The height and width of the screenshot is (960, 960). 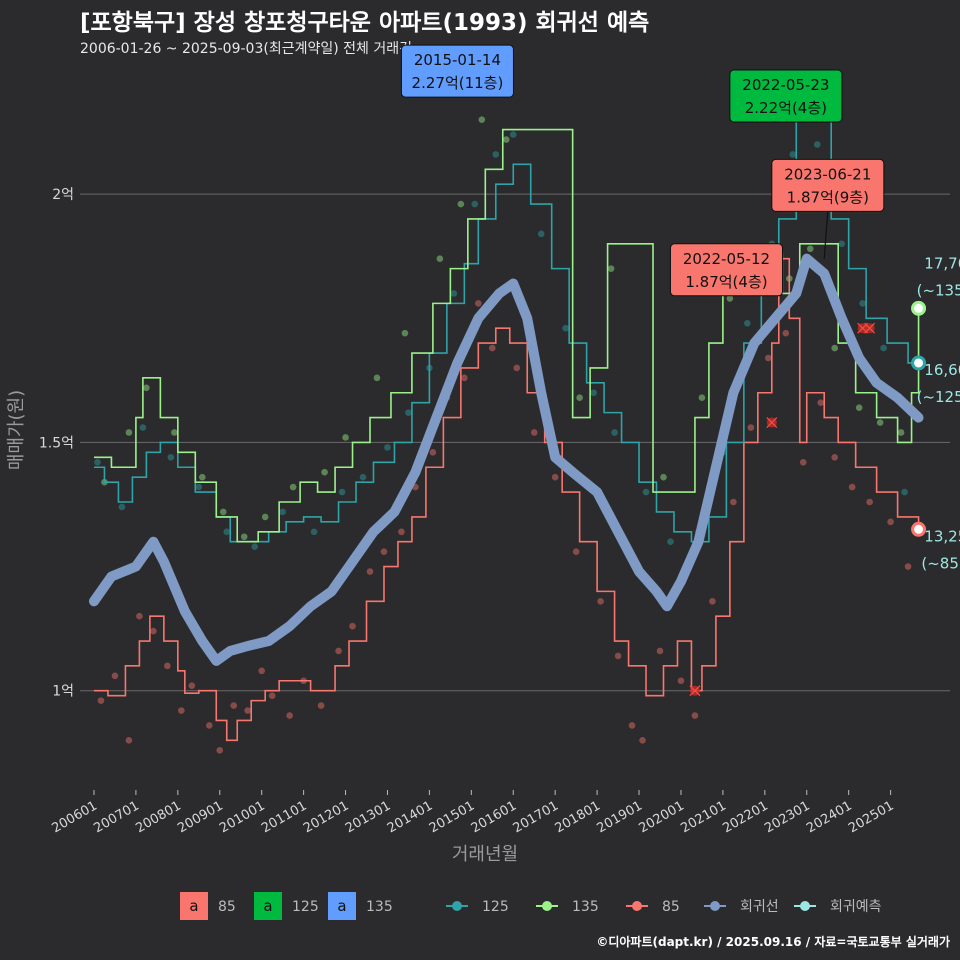 I want to click on x-tick-label: 200801, so click(x=158, y=817).